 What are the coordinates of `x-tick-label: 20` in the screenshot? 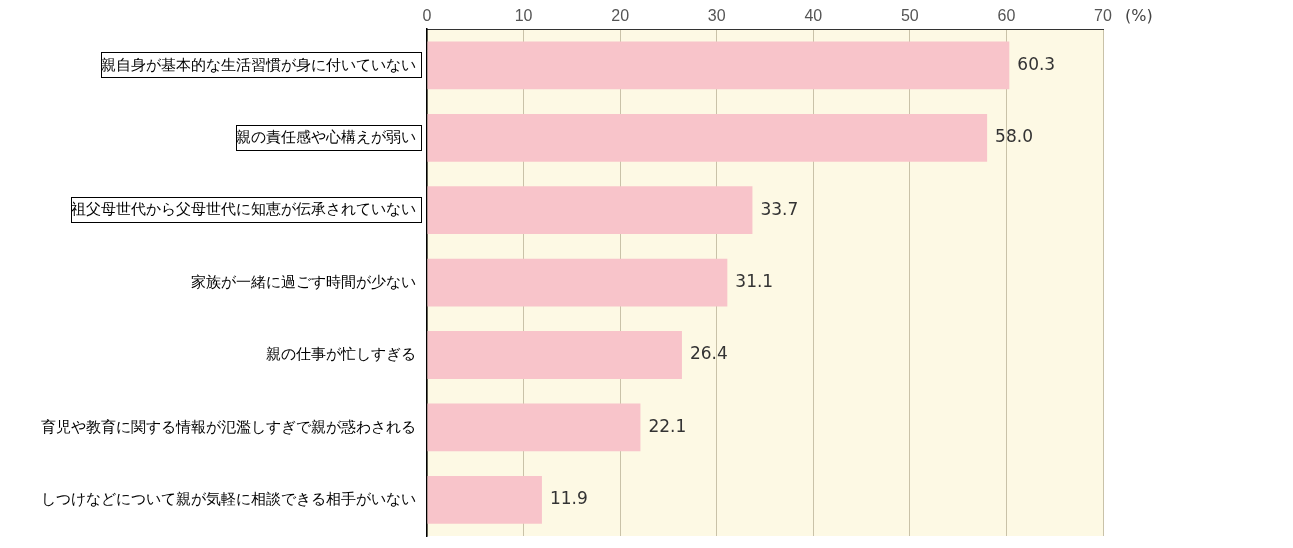 It's located at (620, 16).